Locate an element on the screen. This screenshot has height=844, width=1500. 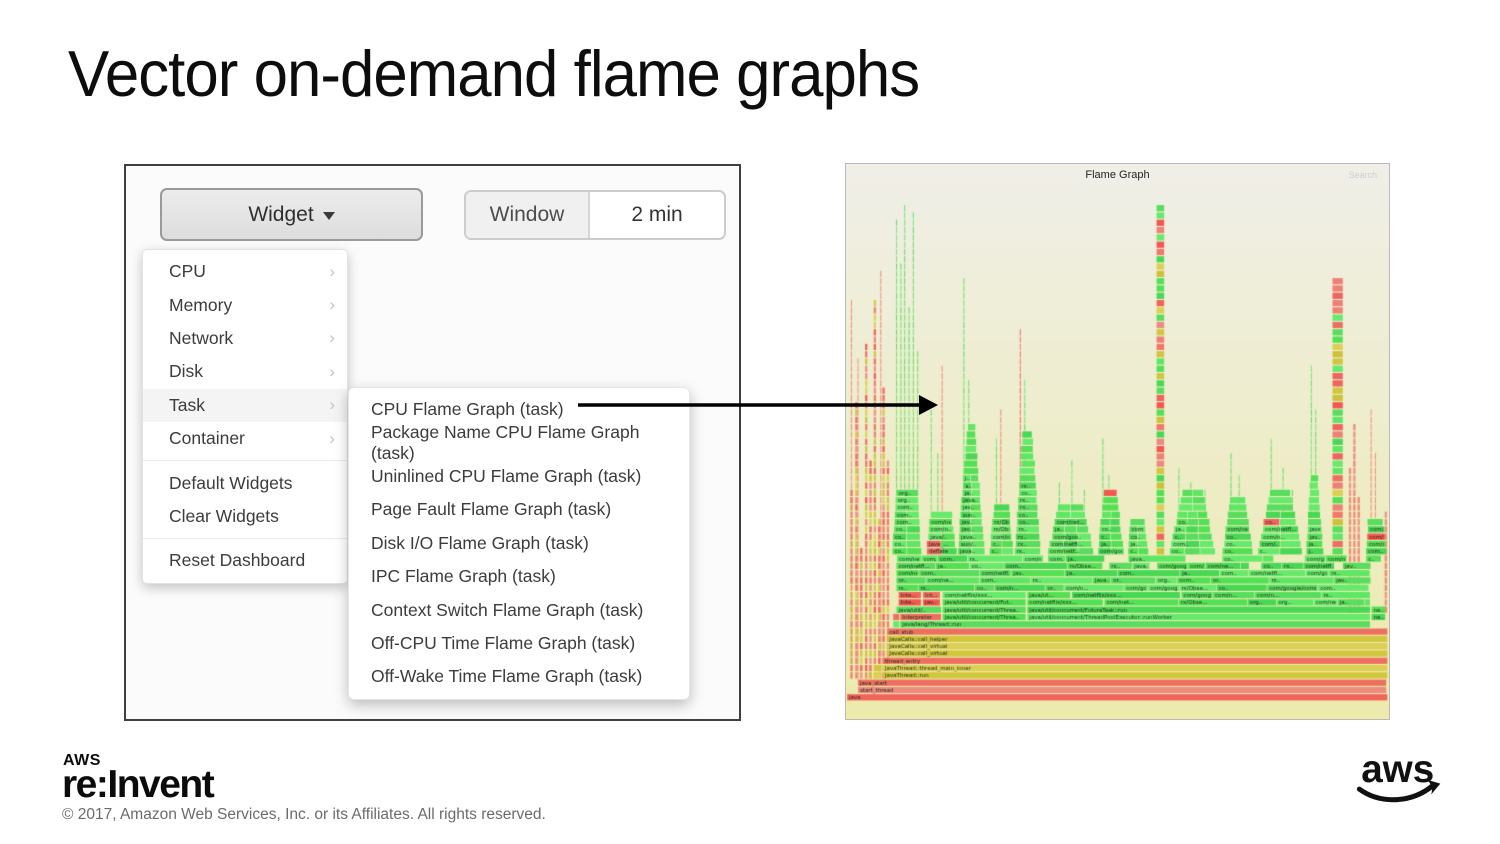
submenu-item-context-switch-flame-graph-task-: Context Switch Flame Graph (task) is located at coordinates (519, 609).